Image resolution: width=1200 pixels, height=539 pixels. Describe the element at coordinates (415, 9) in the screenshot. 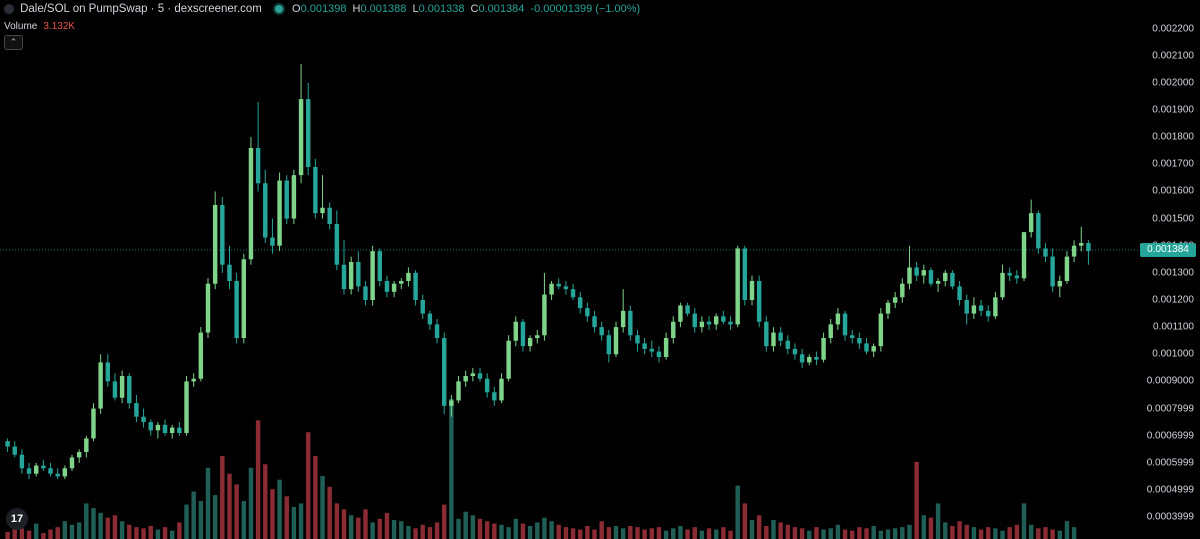

I see `low-label: L` at that location.